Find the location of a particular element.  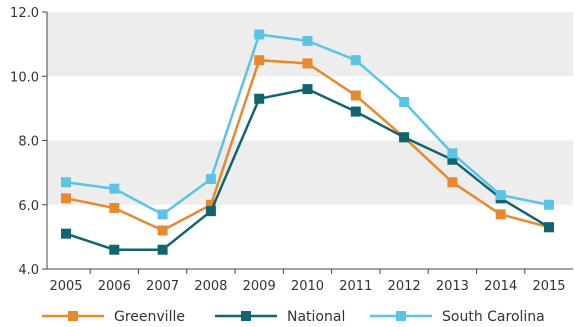

x-tick-label: 2007 is located at coordinates (162, 286).